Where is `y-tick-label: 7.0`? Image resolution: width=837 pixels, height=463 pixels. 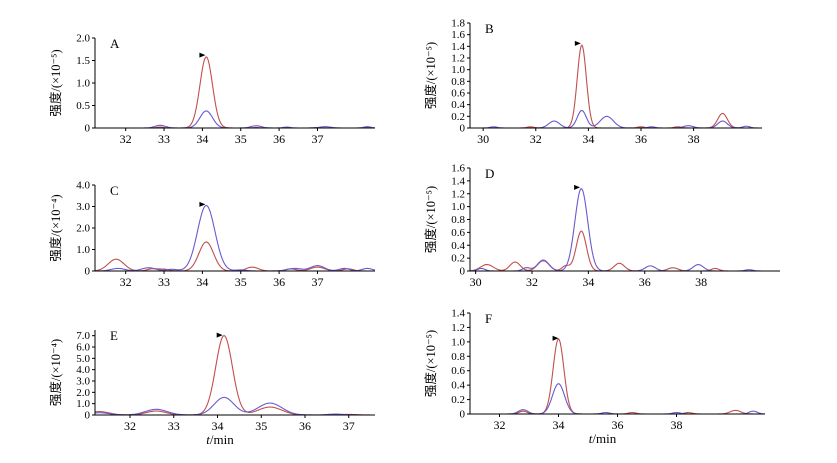 y-tick-label: 7.0 is located at coordinates (83, 336).